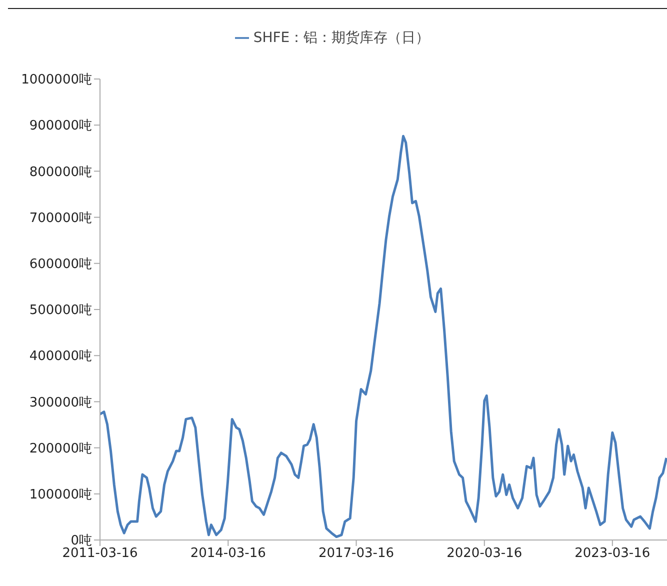 This screenshot has height=586, width=667. Describe the element at coordinates (60, 218) in the screenshot. I see `y-tick-label: 700000吨` at that location.